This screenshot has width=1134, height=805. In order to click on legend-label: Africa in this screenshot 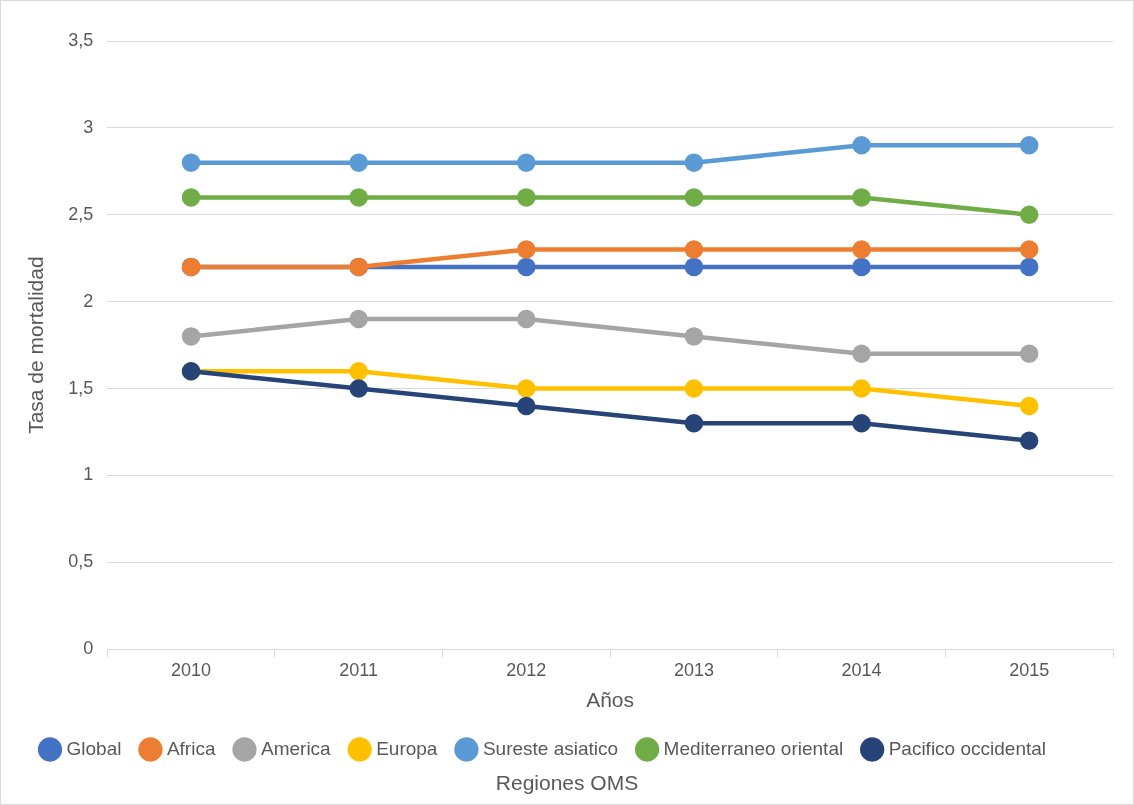, I will do `click(191, 748)`.